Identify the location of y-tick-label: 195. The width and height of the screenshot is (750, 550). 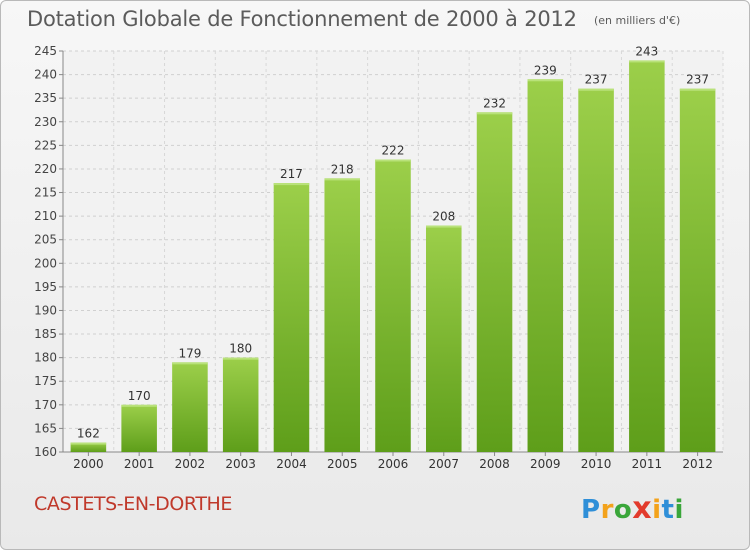
(45, 287).